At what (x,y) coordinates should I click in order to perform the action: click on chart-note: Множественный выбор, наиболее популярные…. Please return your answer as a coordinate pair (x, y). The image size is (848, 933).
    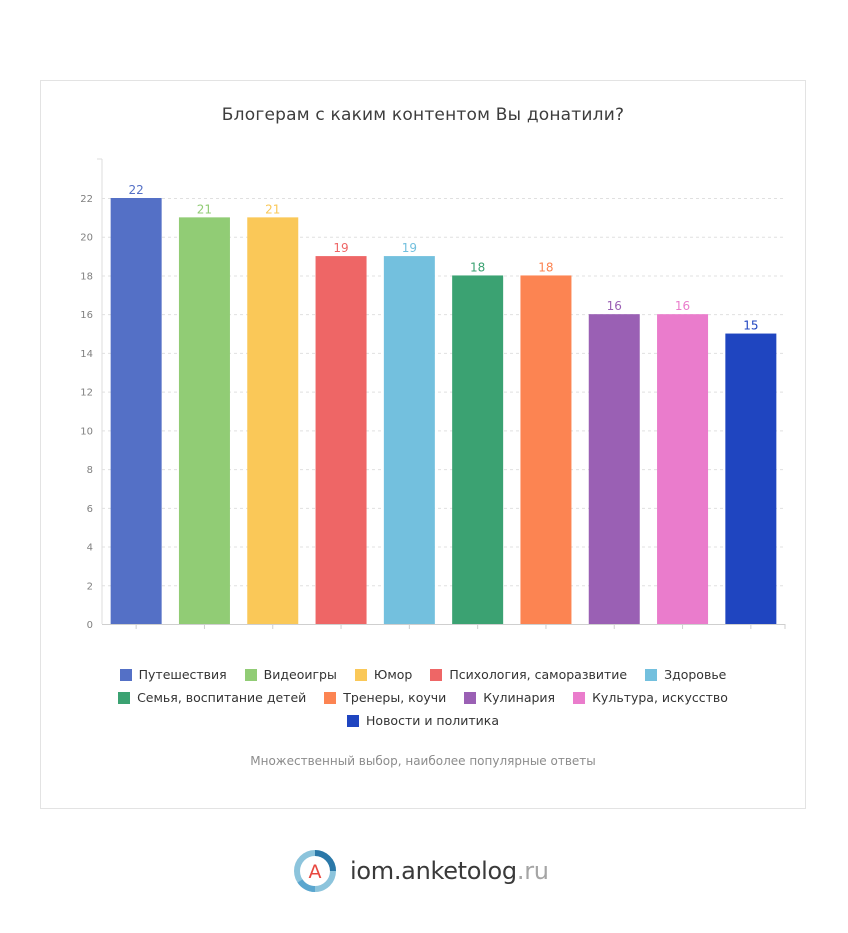
    Looking at the image, I should click on (423, 761).